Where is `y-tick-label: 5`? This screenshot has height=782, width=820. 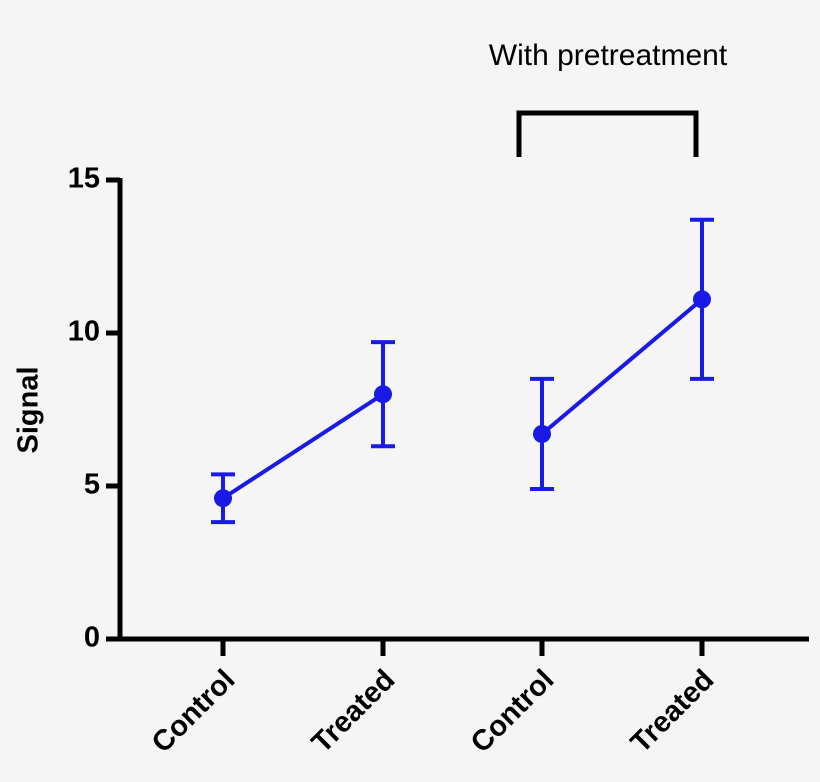 y-tick-label: 5 is located at coordinates (92, 485).